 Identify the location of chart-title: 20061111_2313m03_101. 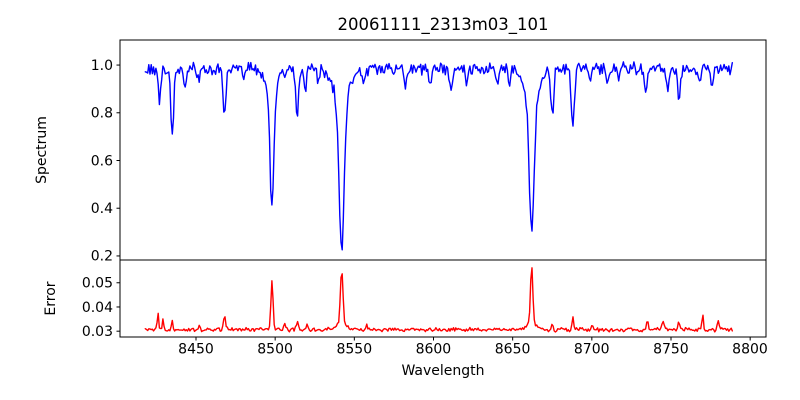
(442, 25).